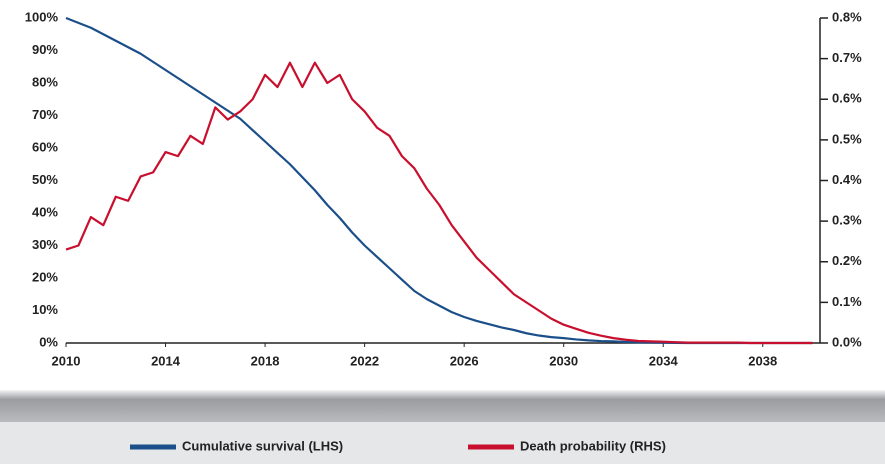 The width and height of the screenshot is (885, 464). I want to click on x-tick-label: 2010, so click(66, 360).